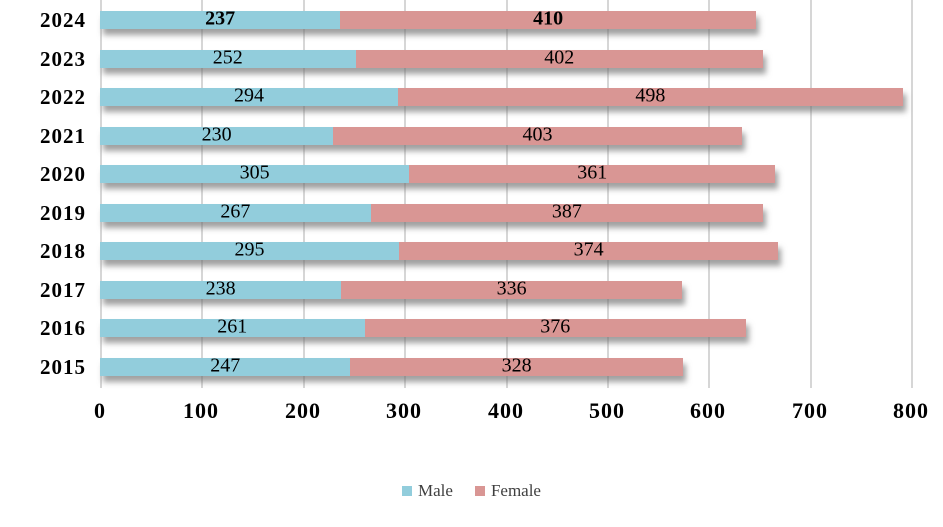 The width and height of the screenshot is (943, 527). Describe the element at coordinates (100, 410) in the screenshot. I see `x-axis-tick-label-0: 0` at that location.